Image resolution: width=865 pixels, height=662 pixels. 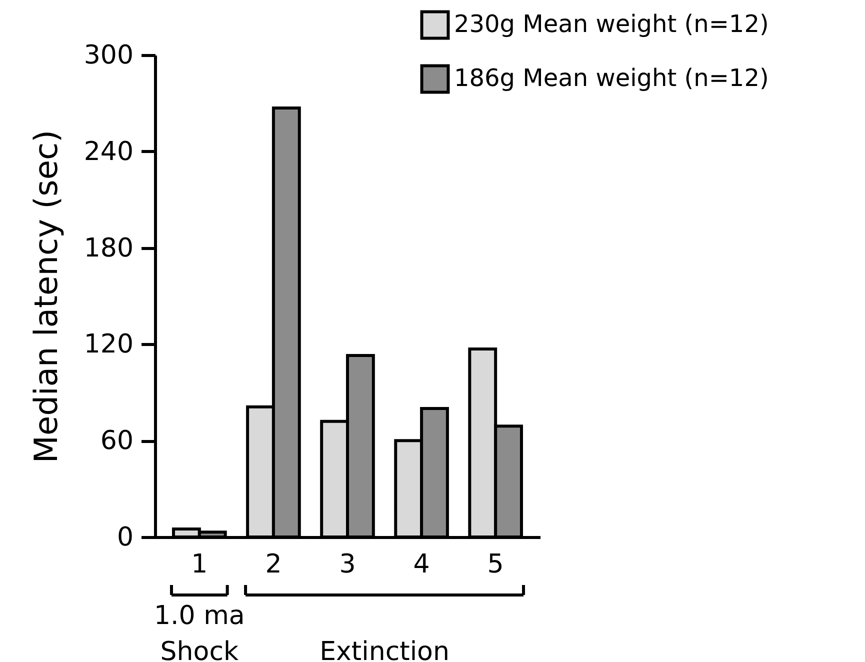 What do you see at coordinates (273, 565) in the screenshot?
I see `x-tick-label: 2` at bounding box center [273, 565].